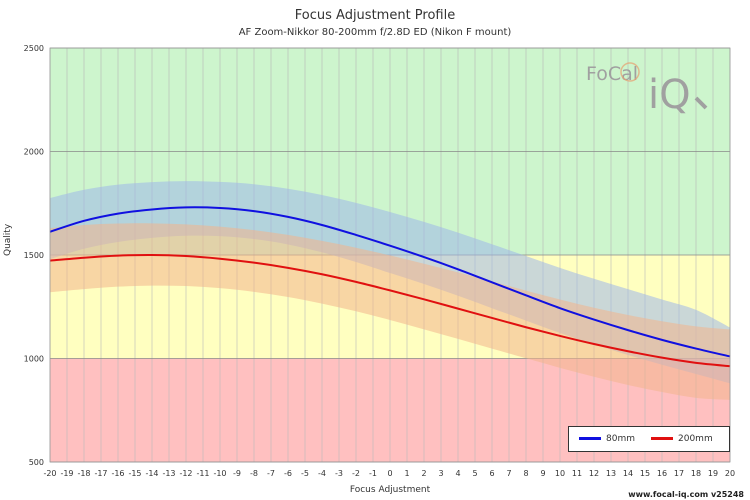  Describe the element at coordinates (254, 473) in the screenshot. I see `x-tick-label: -8` at that location.